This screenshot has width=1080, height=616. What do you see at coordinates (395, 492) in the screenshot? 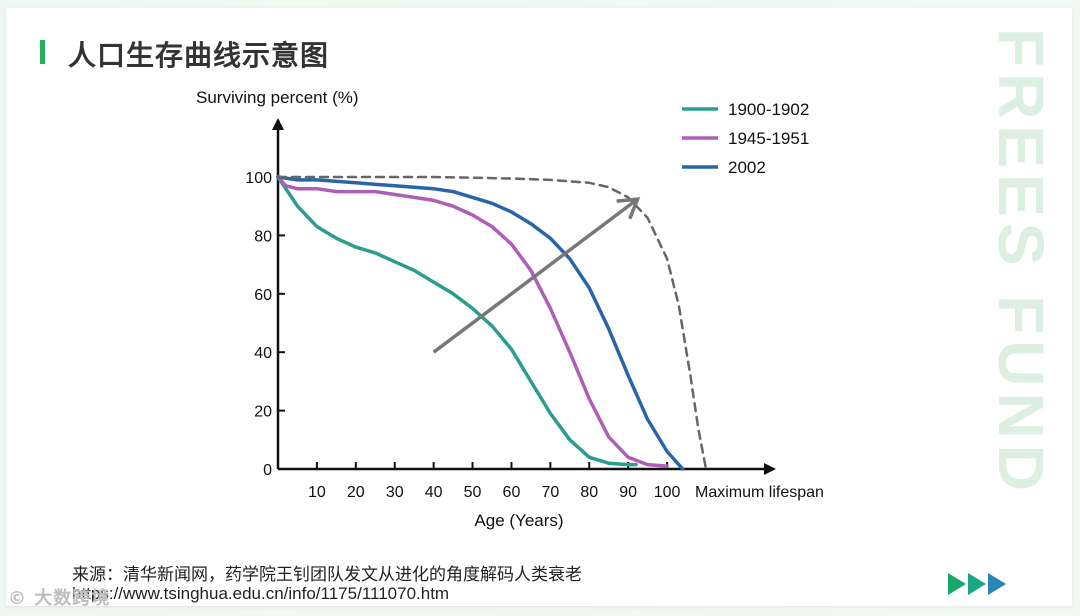
I see `x-tick-label: 30` at bounding box center [395, 492].